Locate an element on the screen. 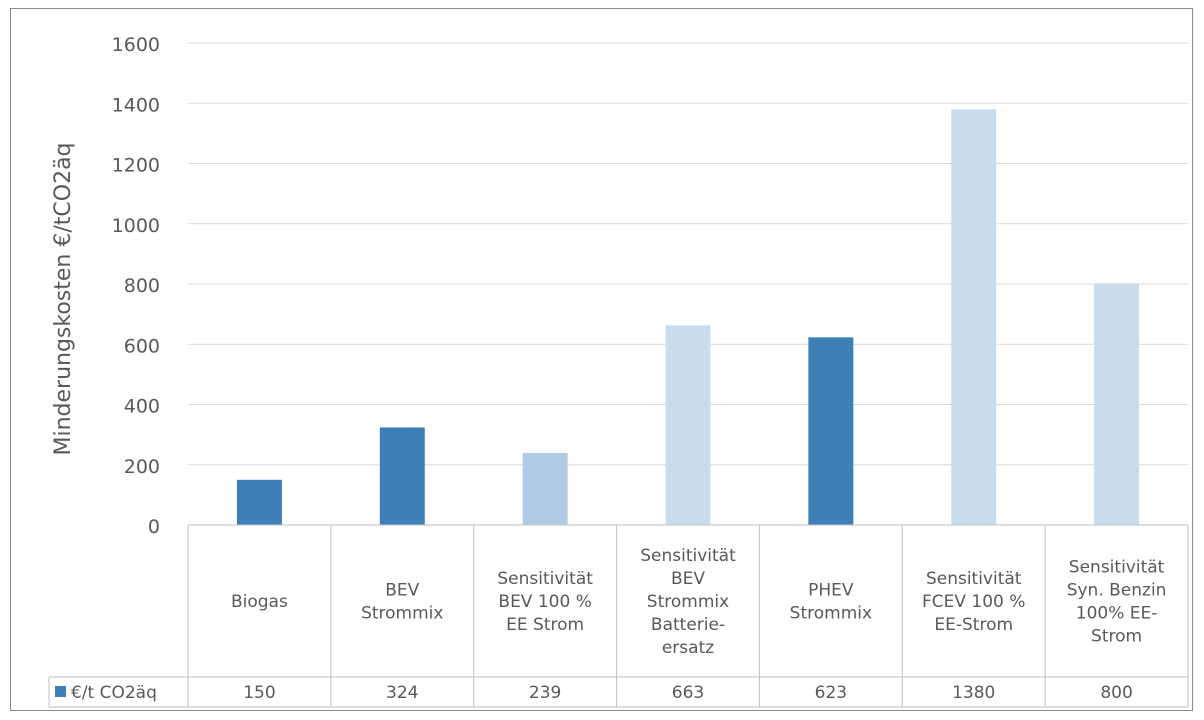 The height and width of the screenshot is (720, 1204). data-table-value: 623 is located at coordinates (831, 693).